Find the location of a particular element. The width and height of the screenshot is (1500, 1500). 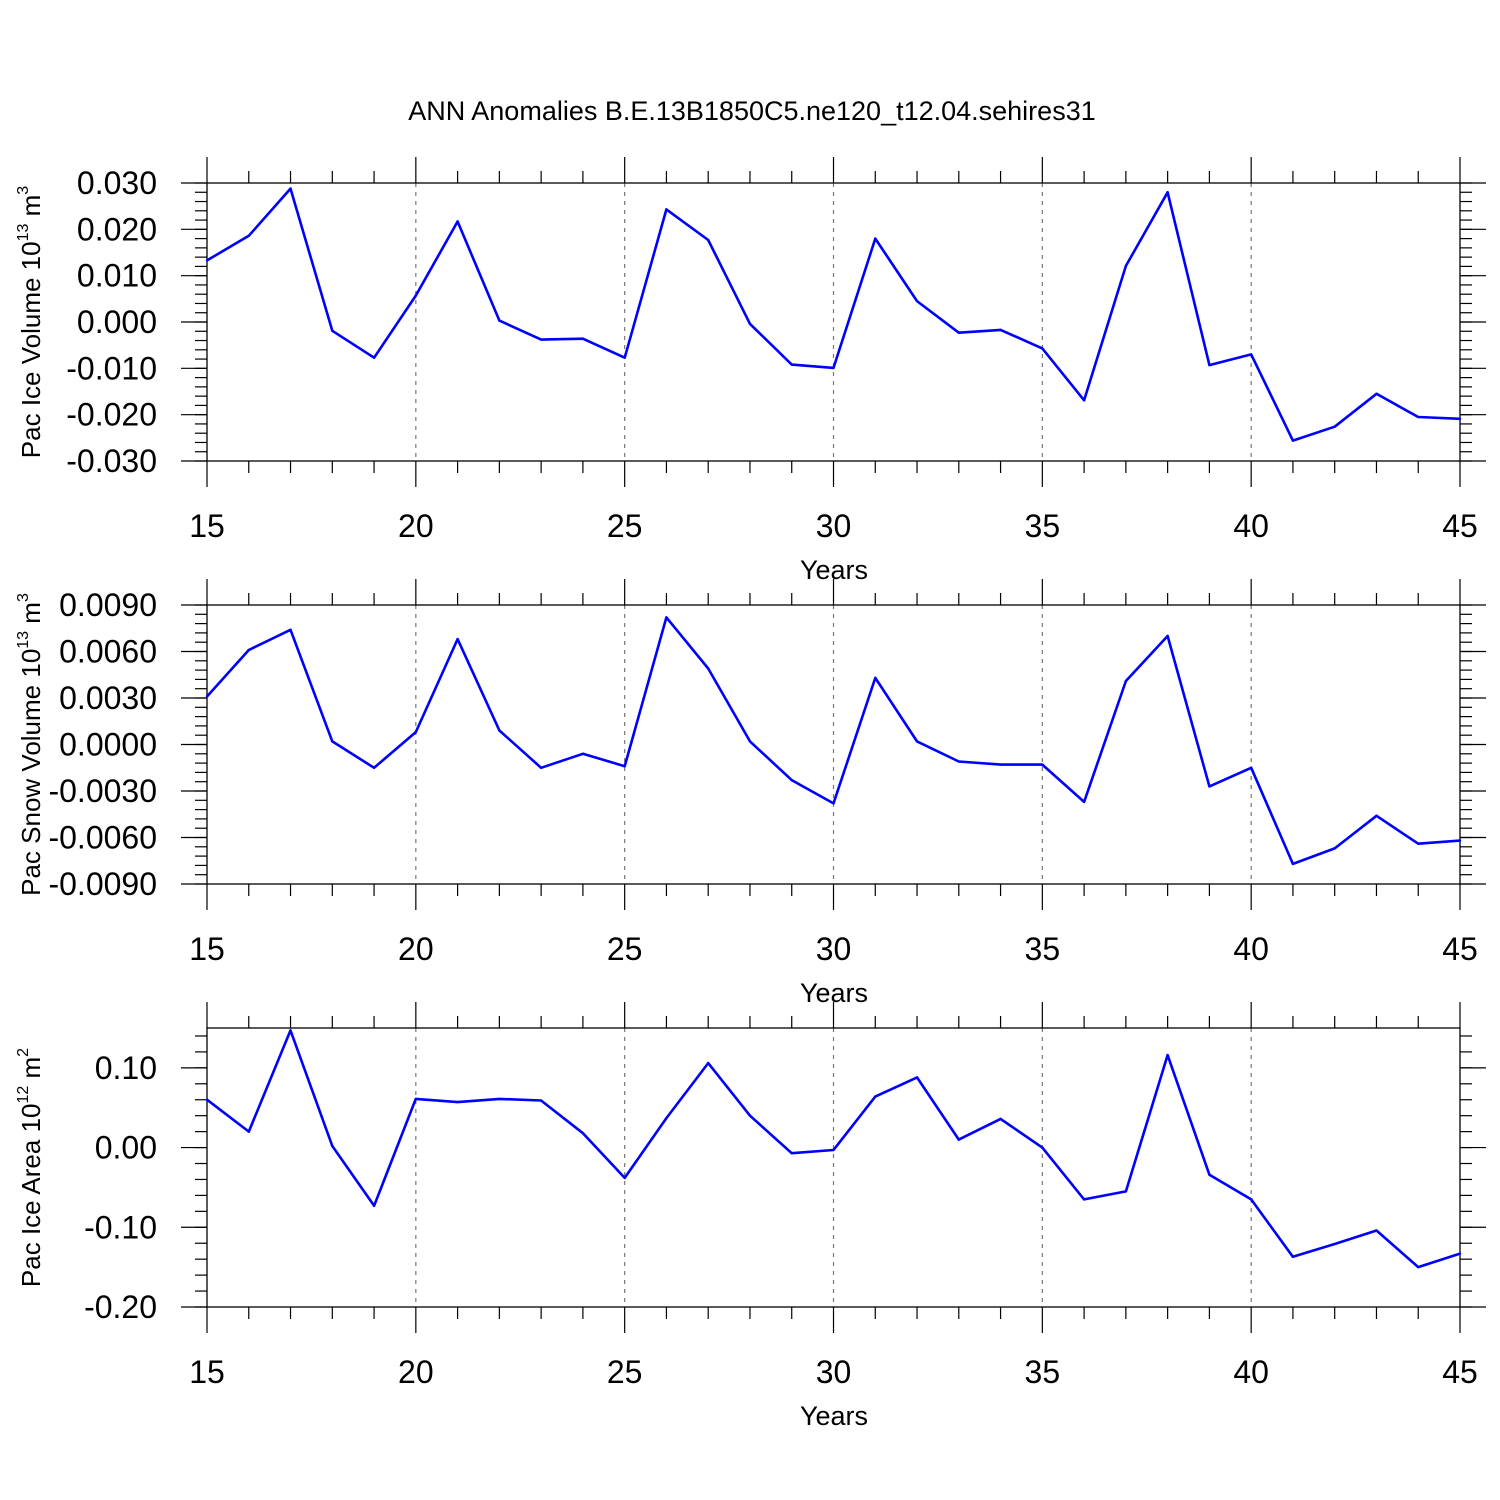

y-tick-label: 0.0000 is located at coordinates (108, 745).